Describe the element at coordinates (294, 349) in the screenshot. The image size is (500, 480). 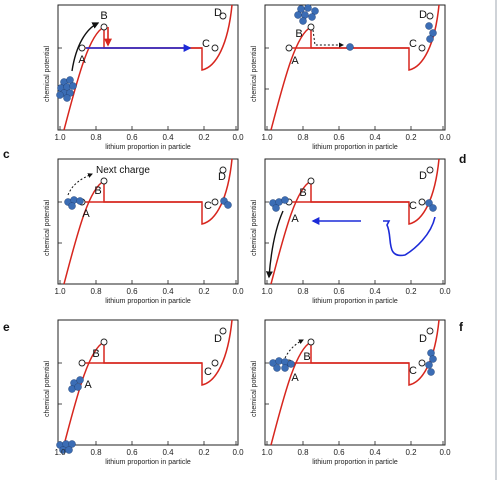
I see `dashed-arrow-f` at that location.